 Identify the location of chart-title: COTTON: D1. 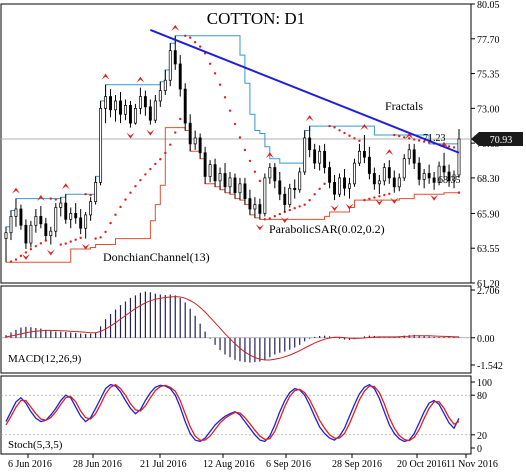
(256, 18).